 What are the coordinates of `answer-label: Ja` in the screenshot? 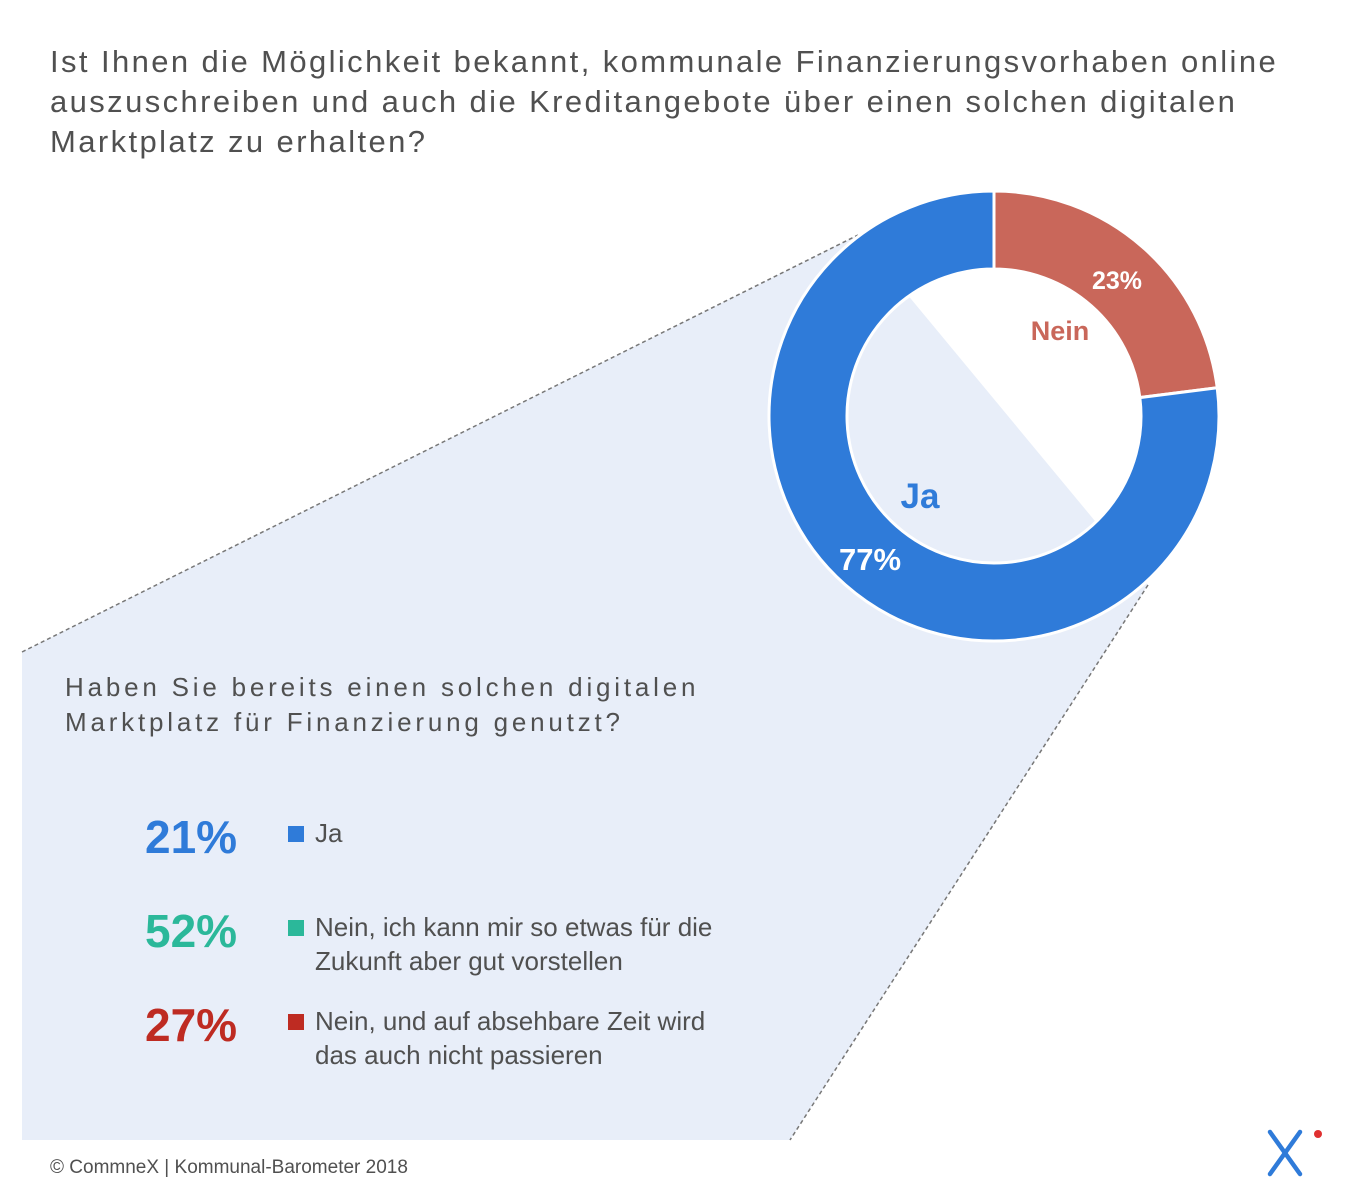 It's located at (329, 833).